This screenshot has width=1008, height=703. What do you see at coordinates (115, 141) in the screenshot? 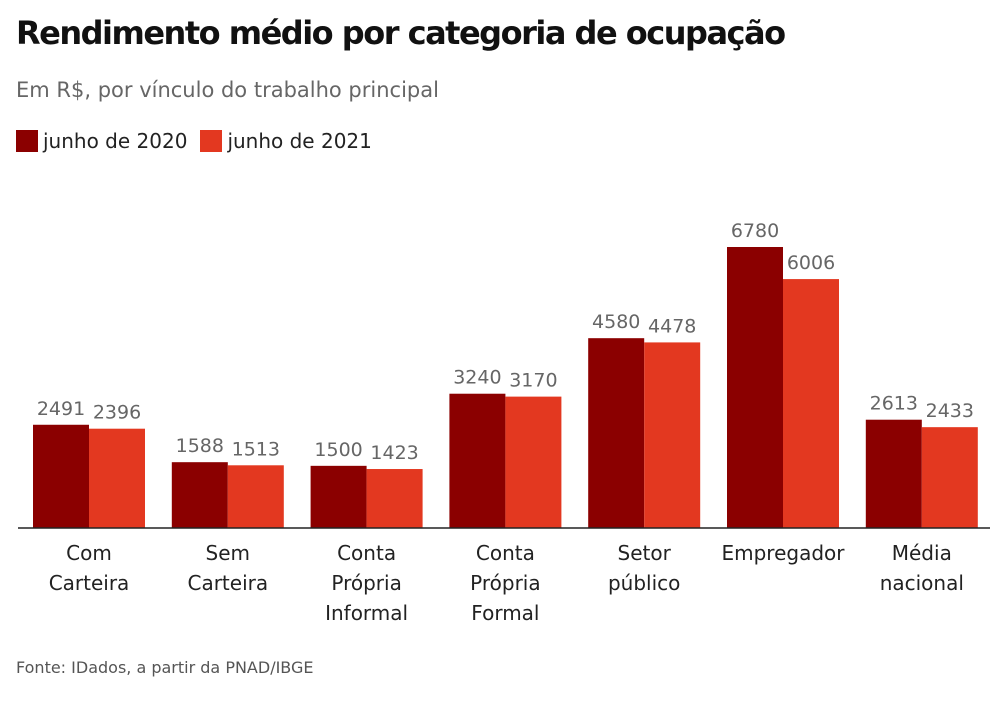
I see `legend-label-2020: junho de 2020` at bounding box center [115, 141].